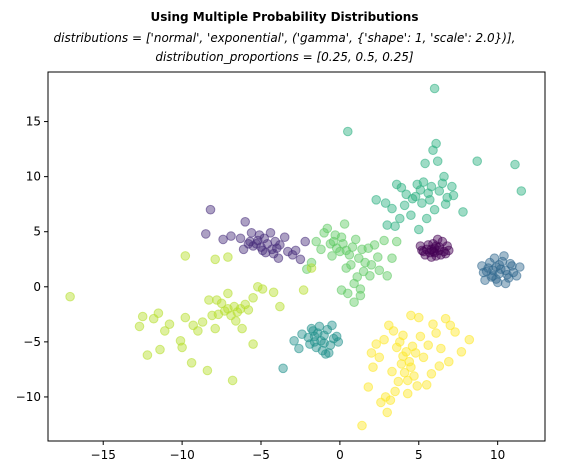 This screenshot has height=475, width=569. What do you see at coordinates (33, 177) in the screenshot?
I see `y-tick-label: 10` at bounding box center [33, 177].